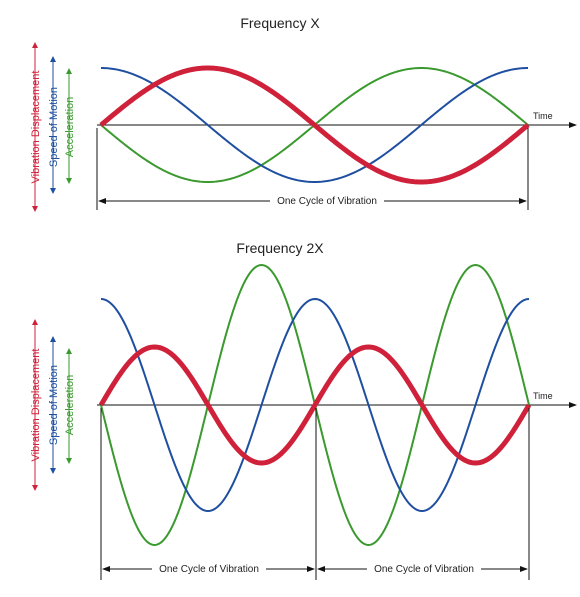  I want to click on displacement-curve, so click(314, 125).